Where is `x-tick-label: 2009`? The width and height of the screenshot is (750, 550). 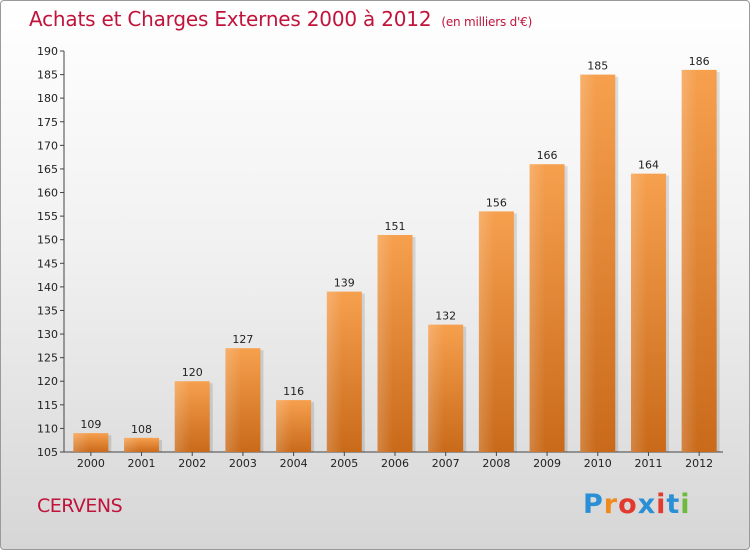 x-tick-label: 2009 is located at coordinates (547, 463).